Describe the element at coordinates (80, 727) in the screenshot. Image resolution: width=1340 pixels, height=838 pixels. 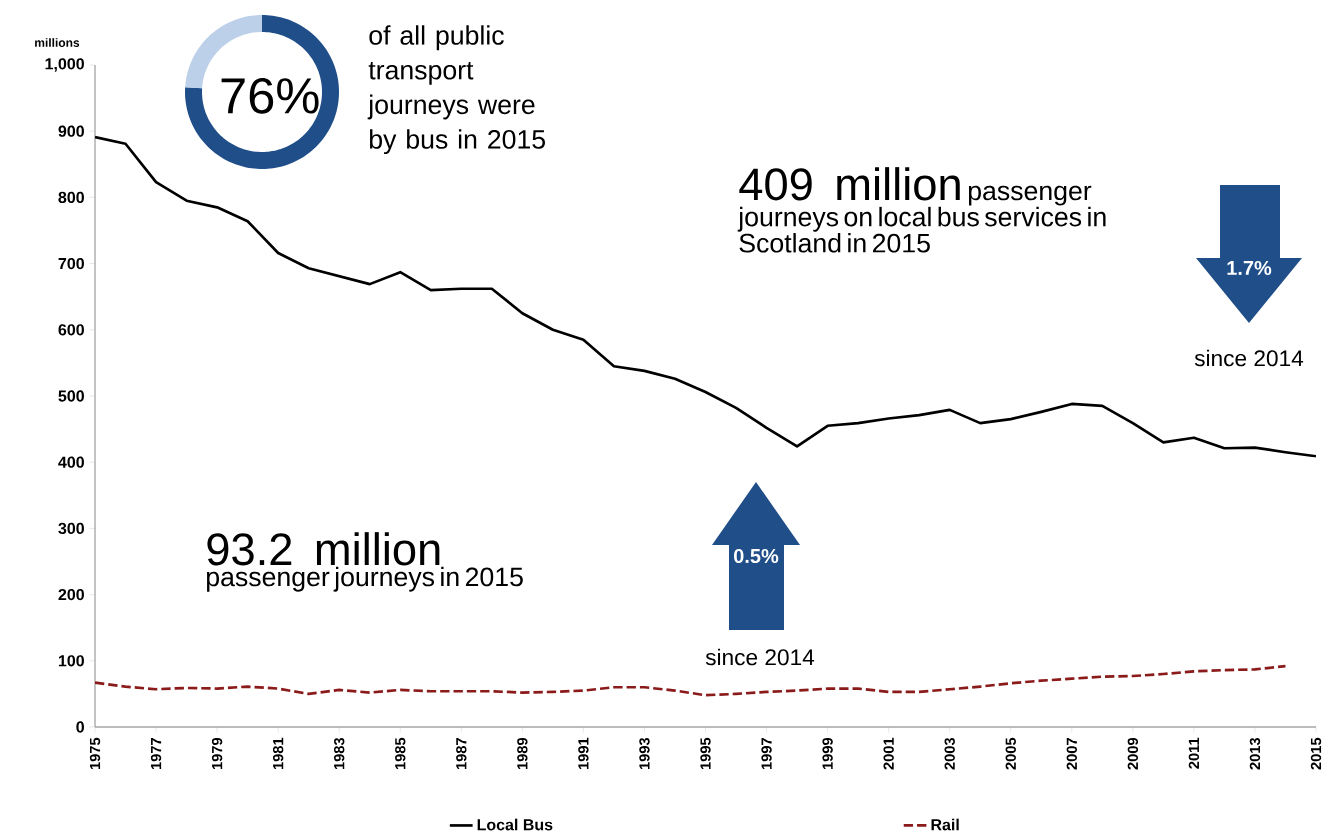
I see `y-tick-label: 0` at that location.